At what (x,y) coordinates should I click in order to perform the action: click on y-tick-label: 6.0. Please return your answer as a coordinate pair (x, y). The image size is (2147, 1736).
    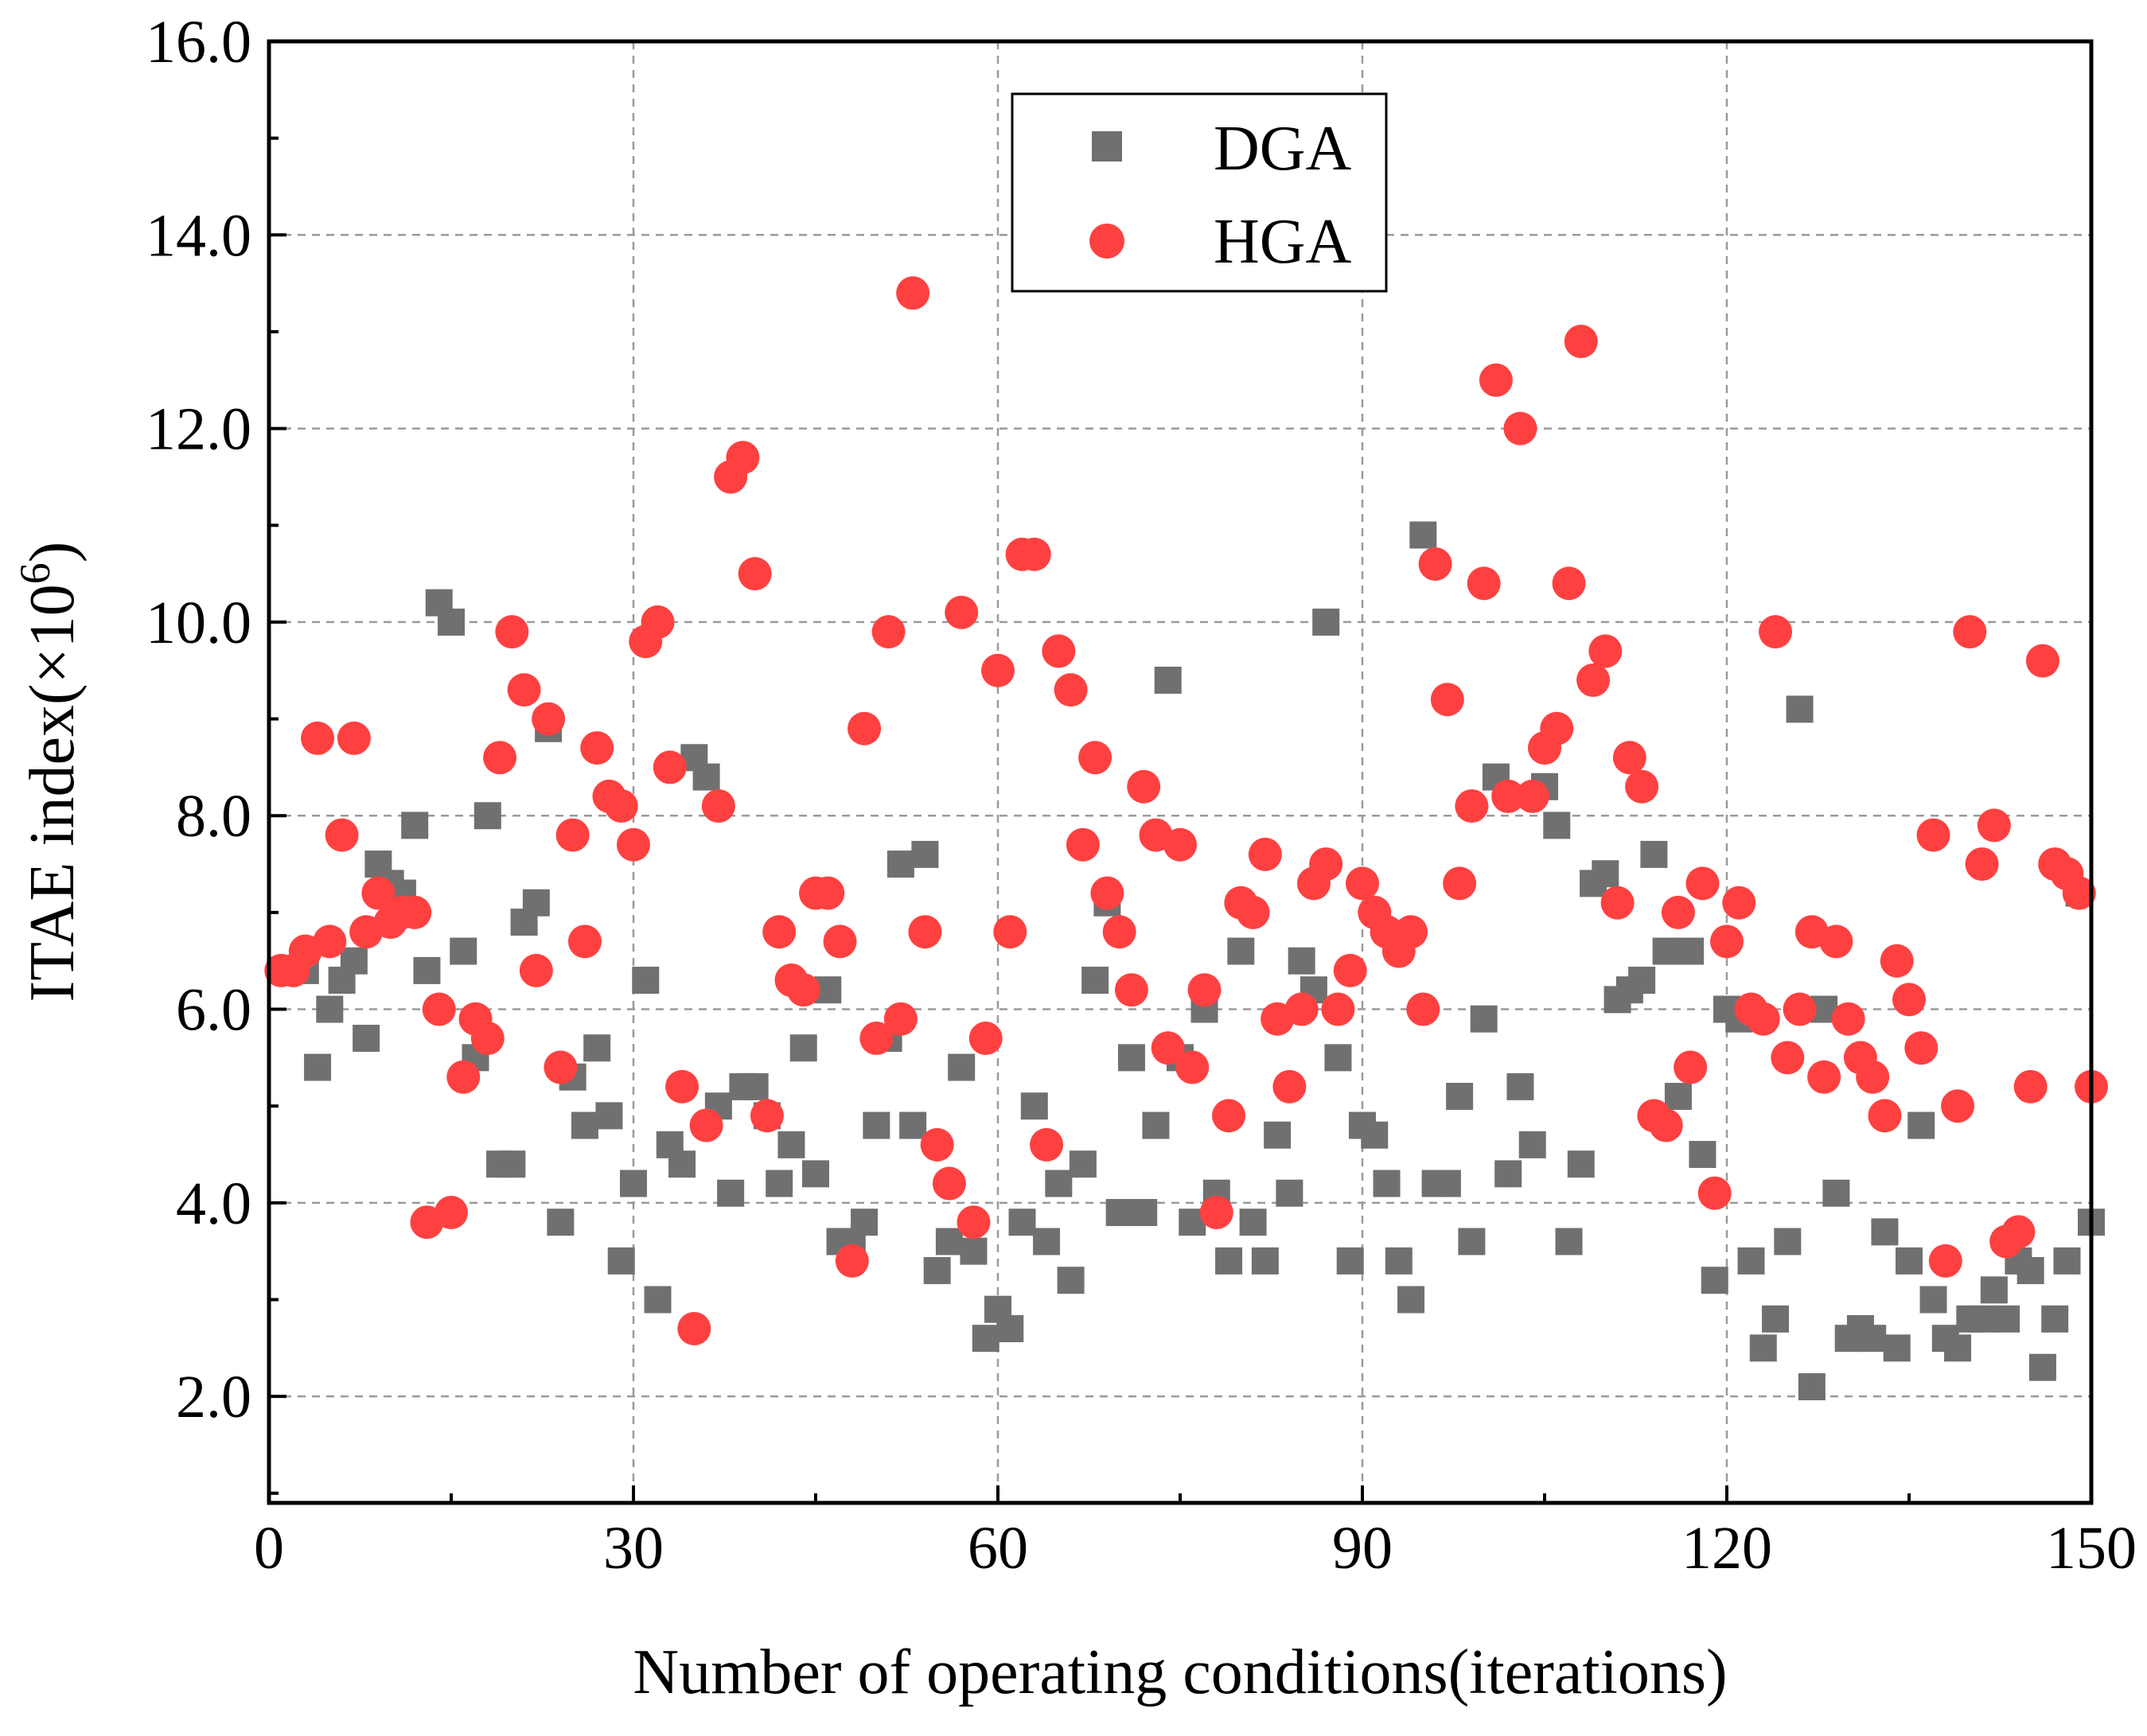
    Looking at the image, I should click on (214, 1011).